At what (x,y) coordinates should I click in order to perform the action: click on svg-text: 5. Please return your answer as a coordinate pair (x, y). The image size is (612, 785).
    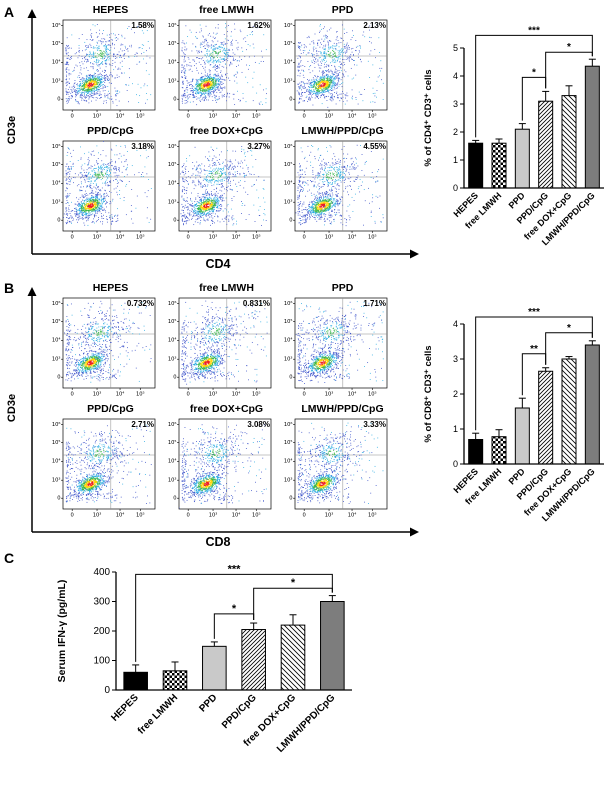
    Looking at the image, I should click on (455, 48).